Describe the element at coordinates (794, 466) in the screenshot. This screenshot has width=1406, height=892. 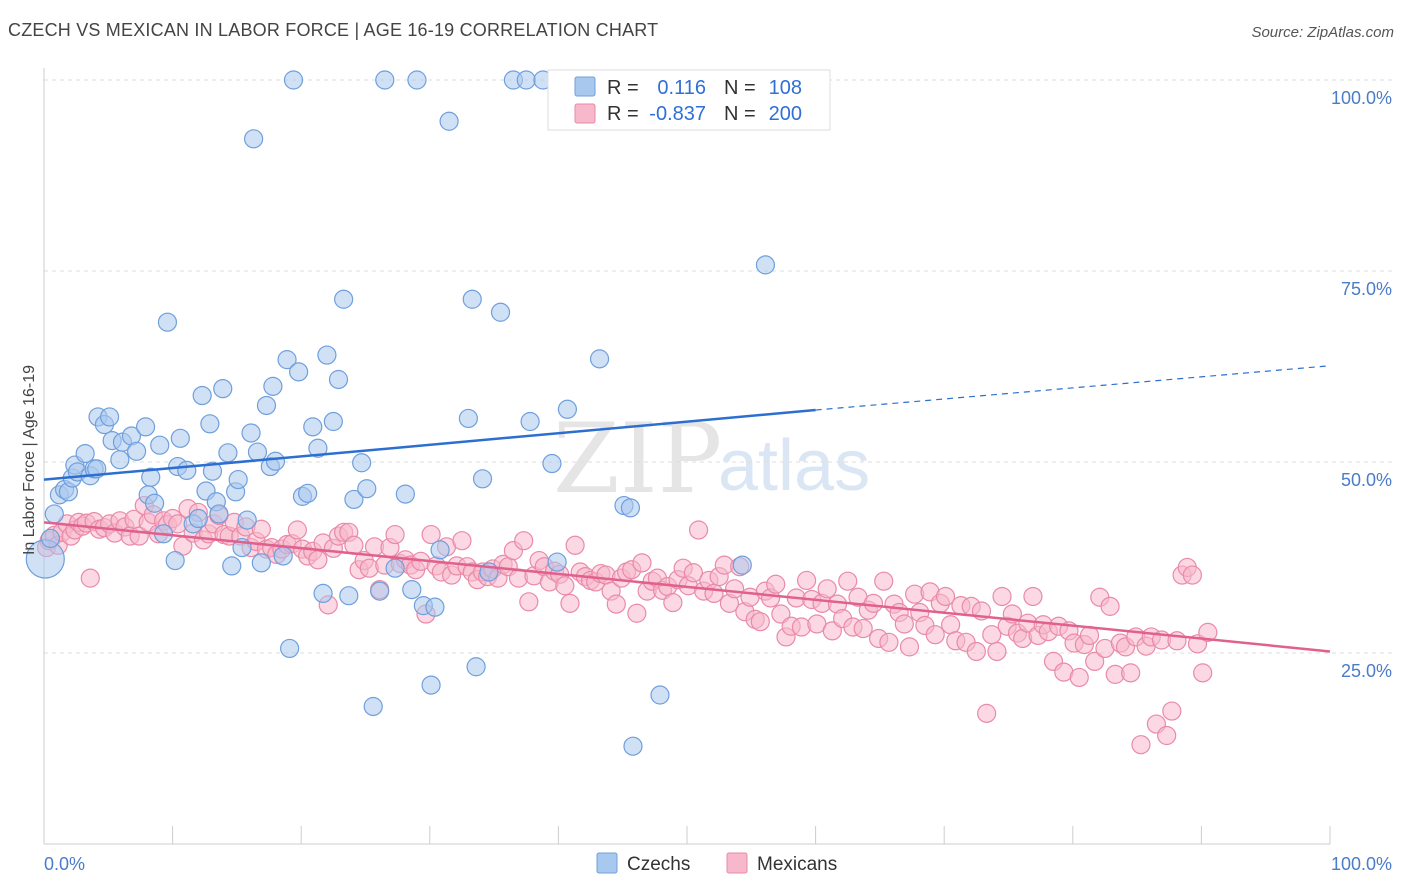
I see `watermark-atlas: atlas` at that location.